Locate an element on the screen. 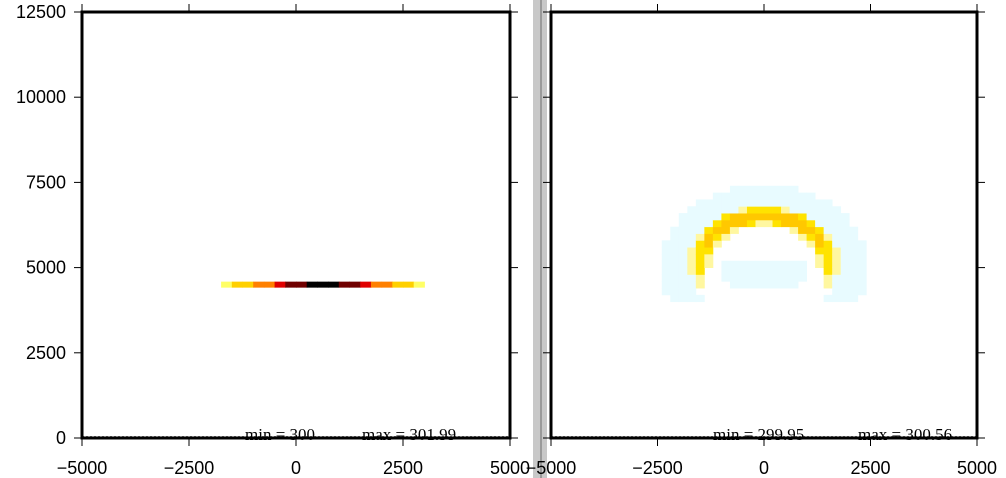 The image size is (1006, 478). x-tick-label: −2500 is located at coordinates (189, 468).